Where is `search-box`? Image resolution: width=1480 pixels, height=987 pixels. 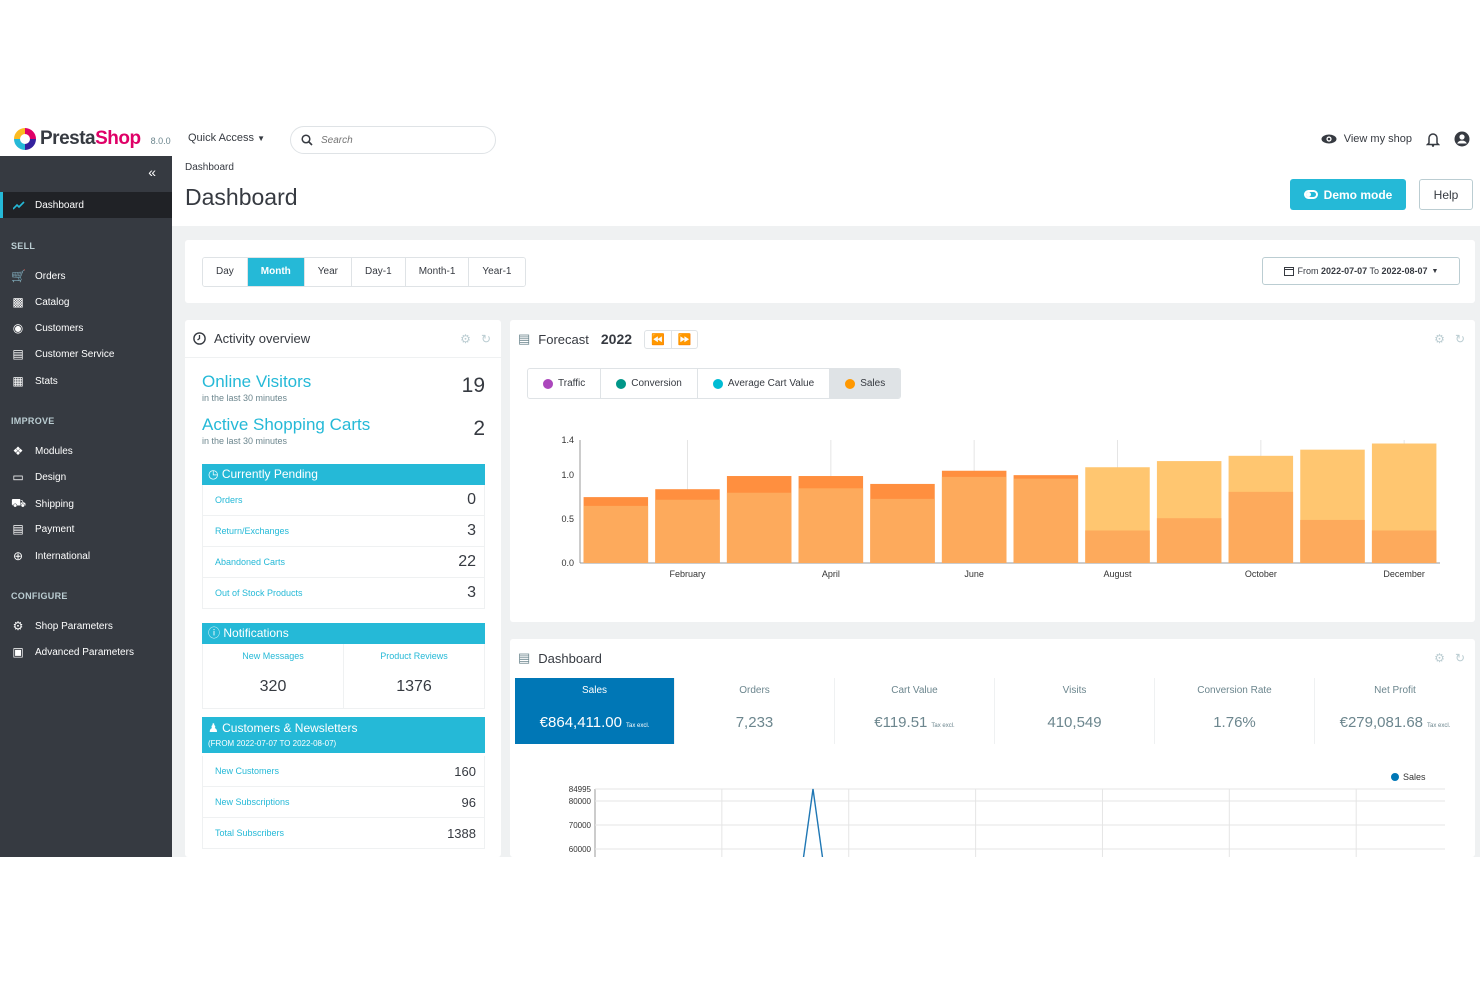
search-box is located at coordinates (393, 140).